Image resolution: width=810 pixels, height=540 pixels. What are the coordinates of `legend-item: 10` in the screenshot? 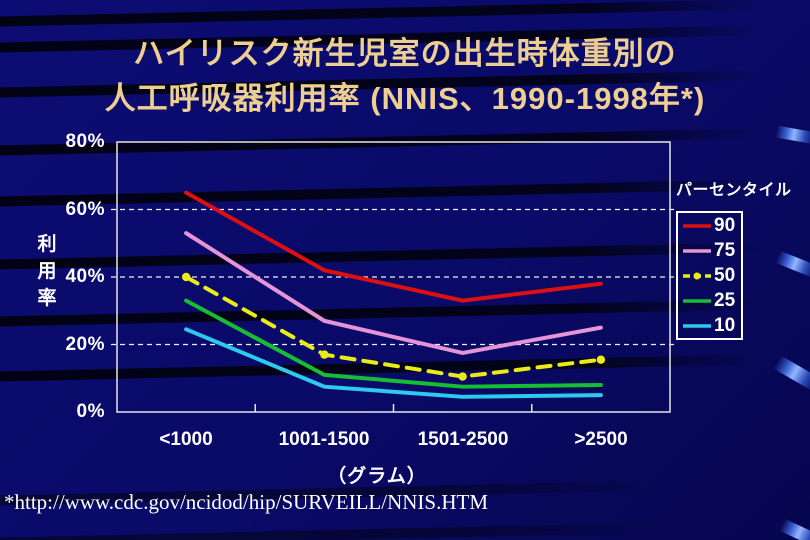 It's located at (709, 326).